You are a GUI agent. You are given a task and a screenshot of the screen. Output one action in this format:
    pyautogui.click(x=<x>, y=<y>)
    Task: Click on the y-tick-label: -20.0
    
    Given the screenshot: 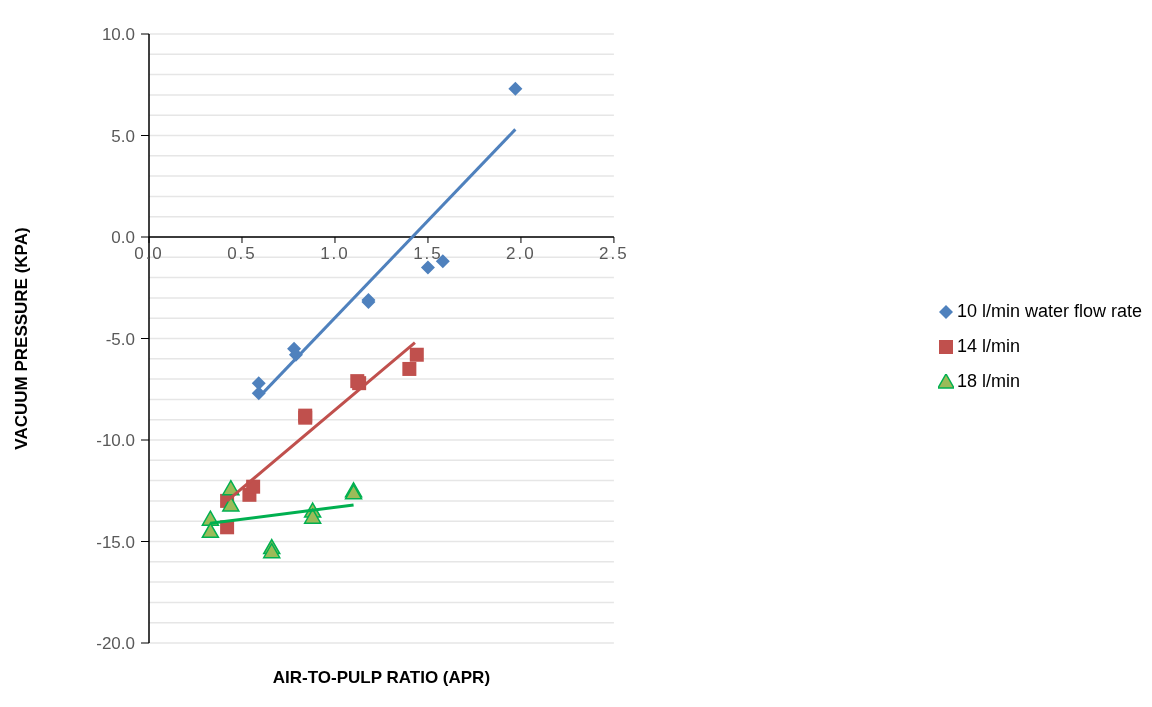 What is the action you would take?
    pyautogui.click(x=115, y=643)
    